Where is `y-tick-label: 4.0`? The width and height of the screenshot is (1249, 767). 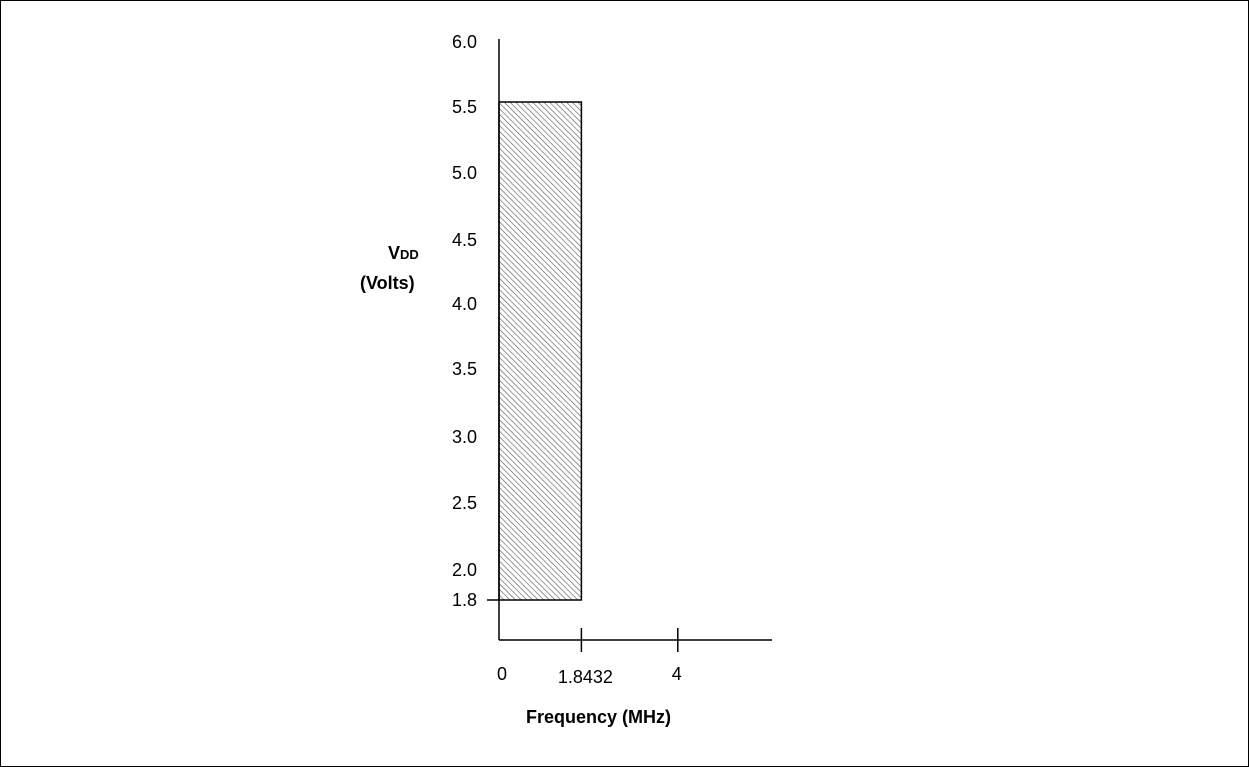 y-tick-label: 4.0 is located at coordinates (464, 304).